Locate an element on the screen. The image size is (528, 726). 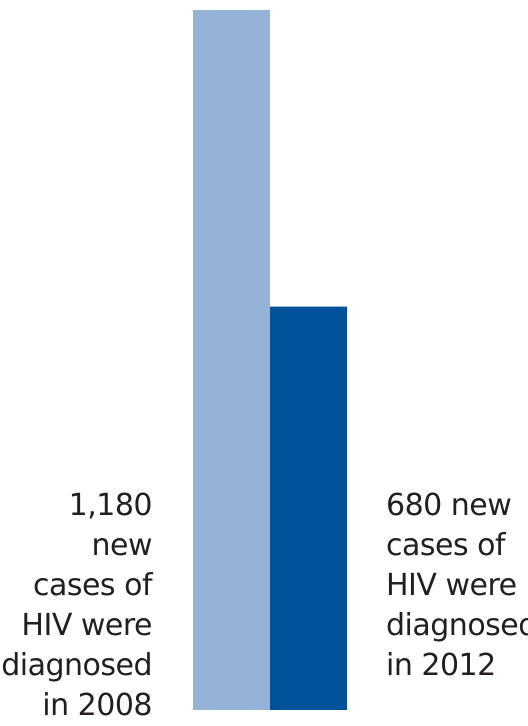
bar-2008 is located at coordinates (231, 360).